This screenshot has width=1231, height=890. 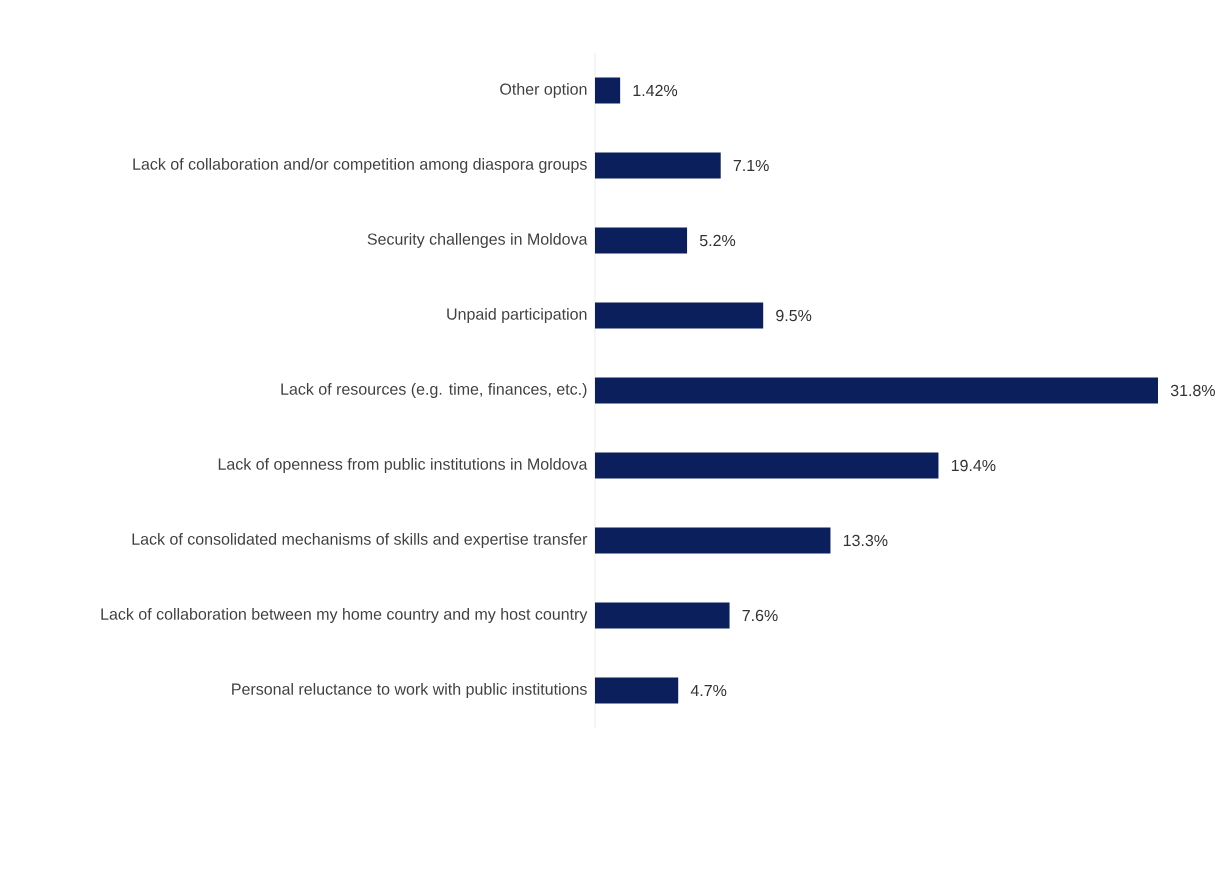 What do you see at coordinates (1192, 390) in the screenshot?
I see `data-label: 31.8%` at bounding box center [1192, 390].